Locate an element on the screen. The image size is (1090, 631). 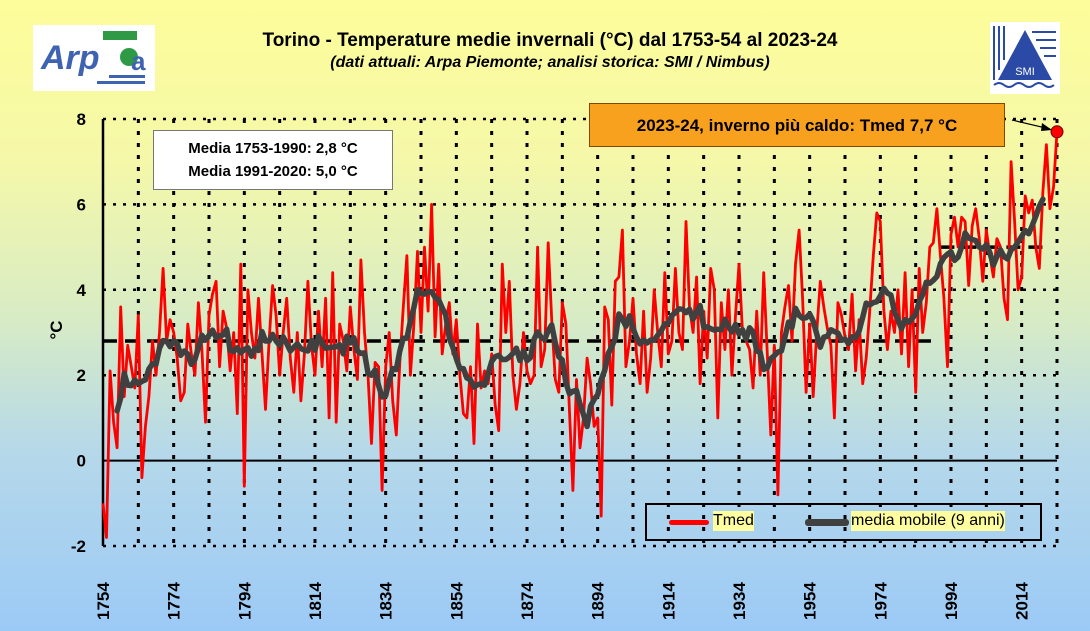
record-marker is located at coordinates (1057, 132).